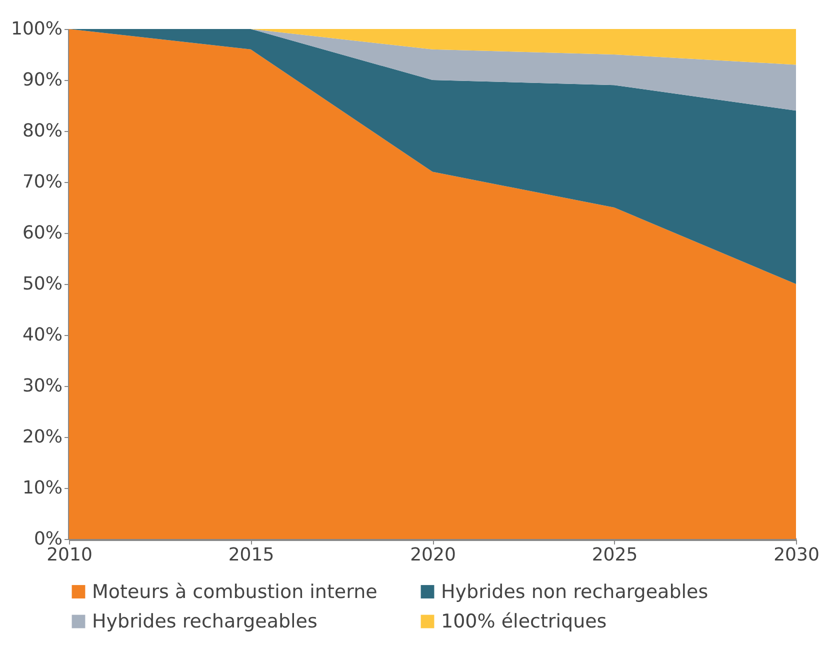  I want to click on x-tick-label: 2015, so click(251, 555).